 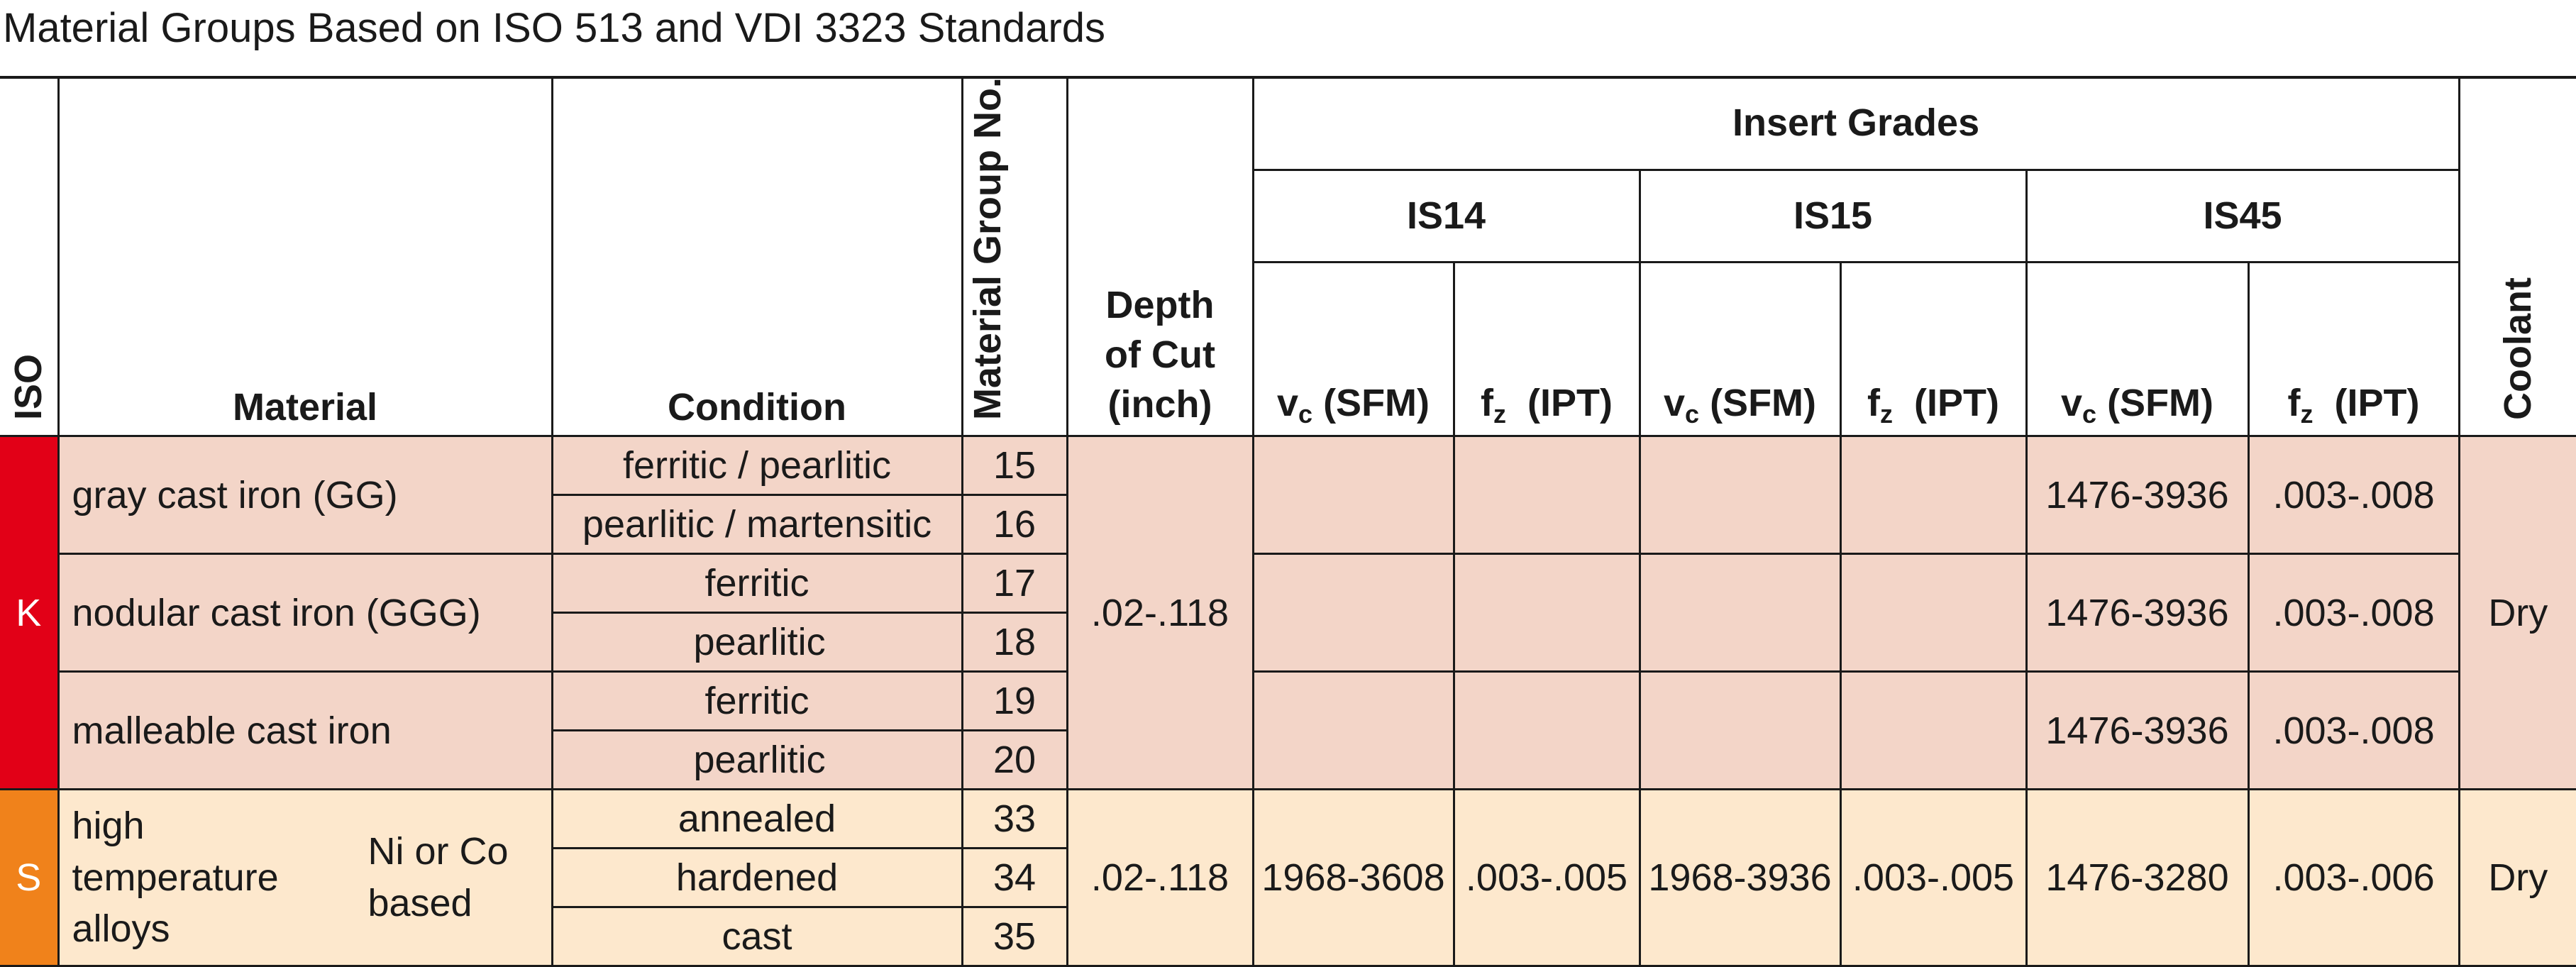 I want to click on iso-s-badge: S, so click(x=30, y=878).